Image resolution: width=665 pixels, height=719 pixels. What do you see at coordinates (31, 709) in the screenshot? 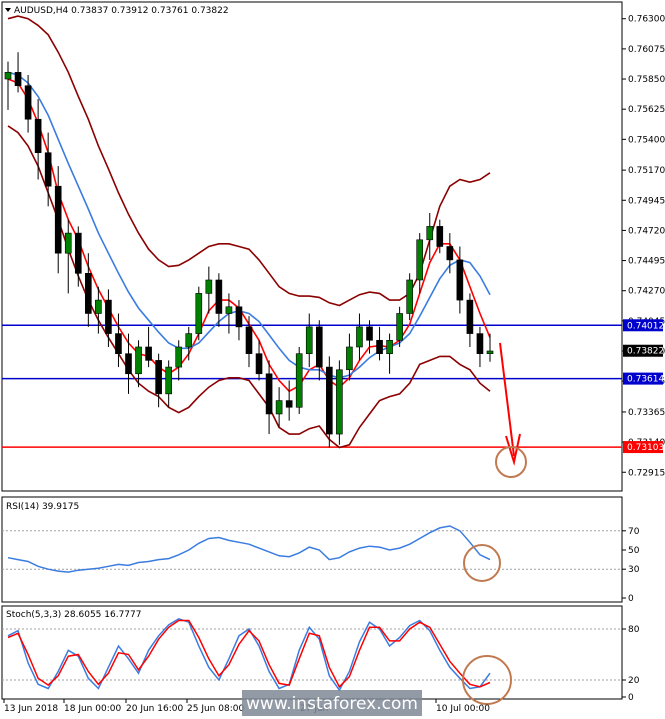
I see `time-tick-label: 13 Jun 2018` at bounding box center [31, 709].